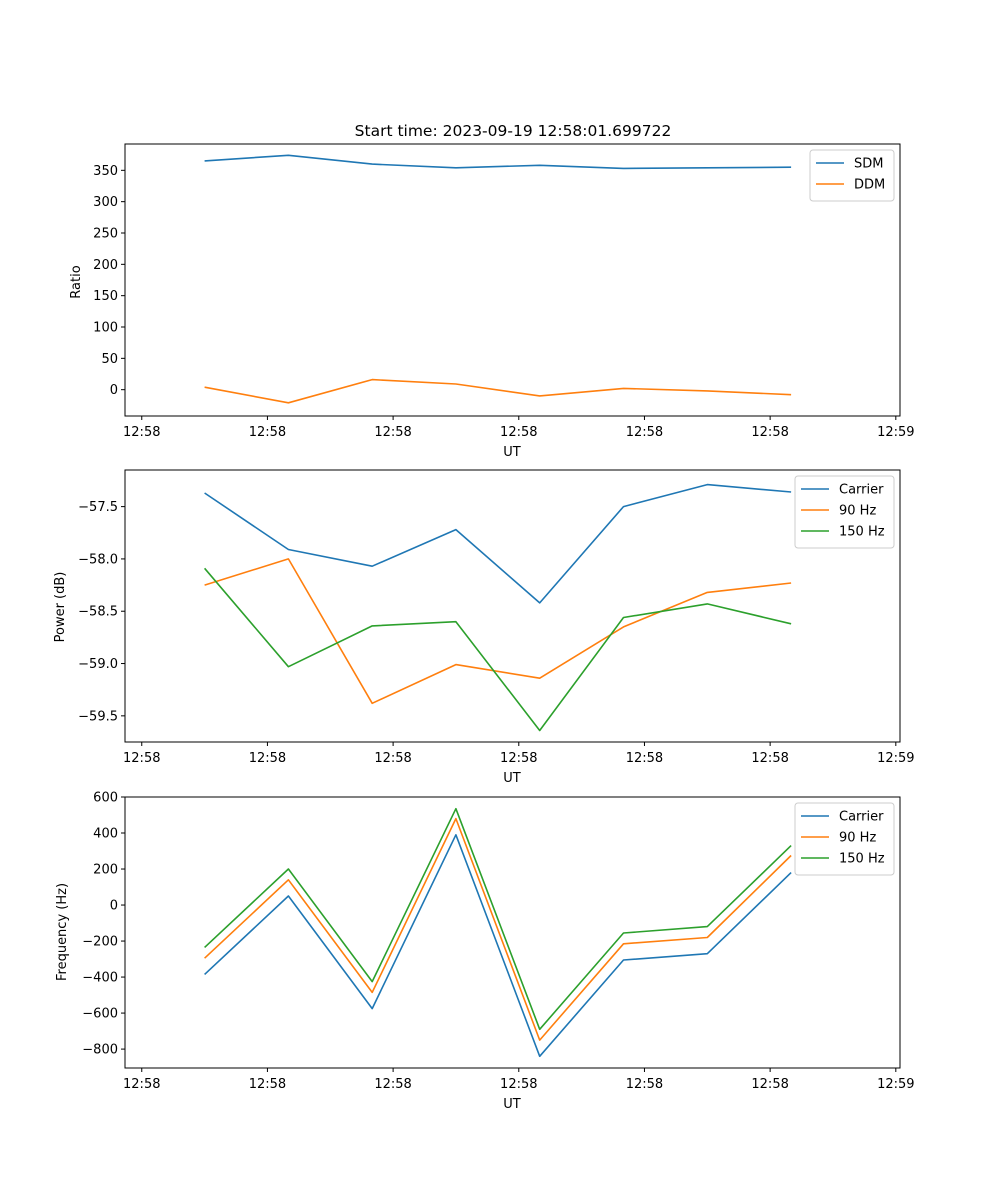 This screenshot has height=1200, width=1000. What do you see at coordinates (109, 359) in the screenshot?
I see `y-tick-label: 50` at bounding box center [109, 359].